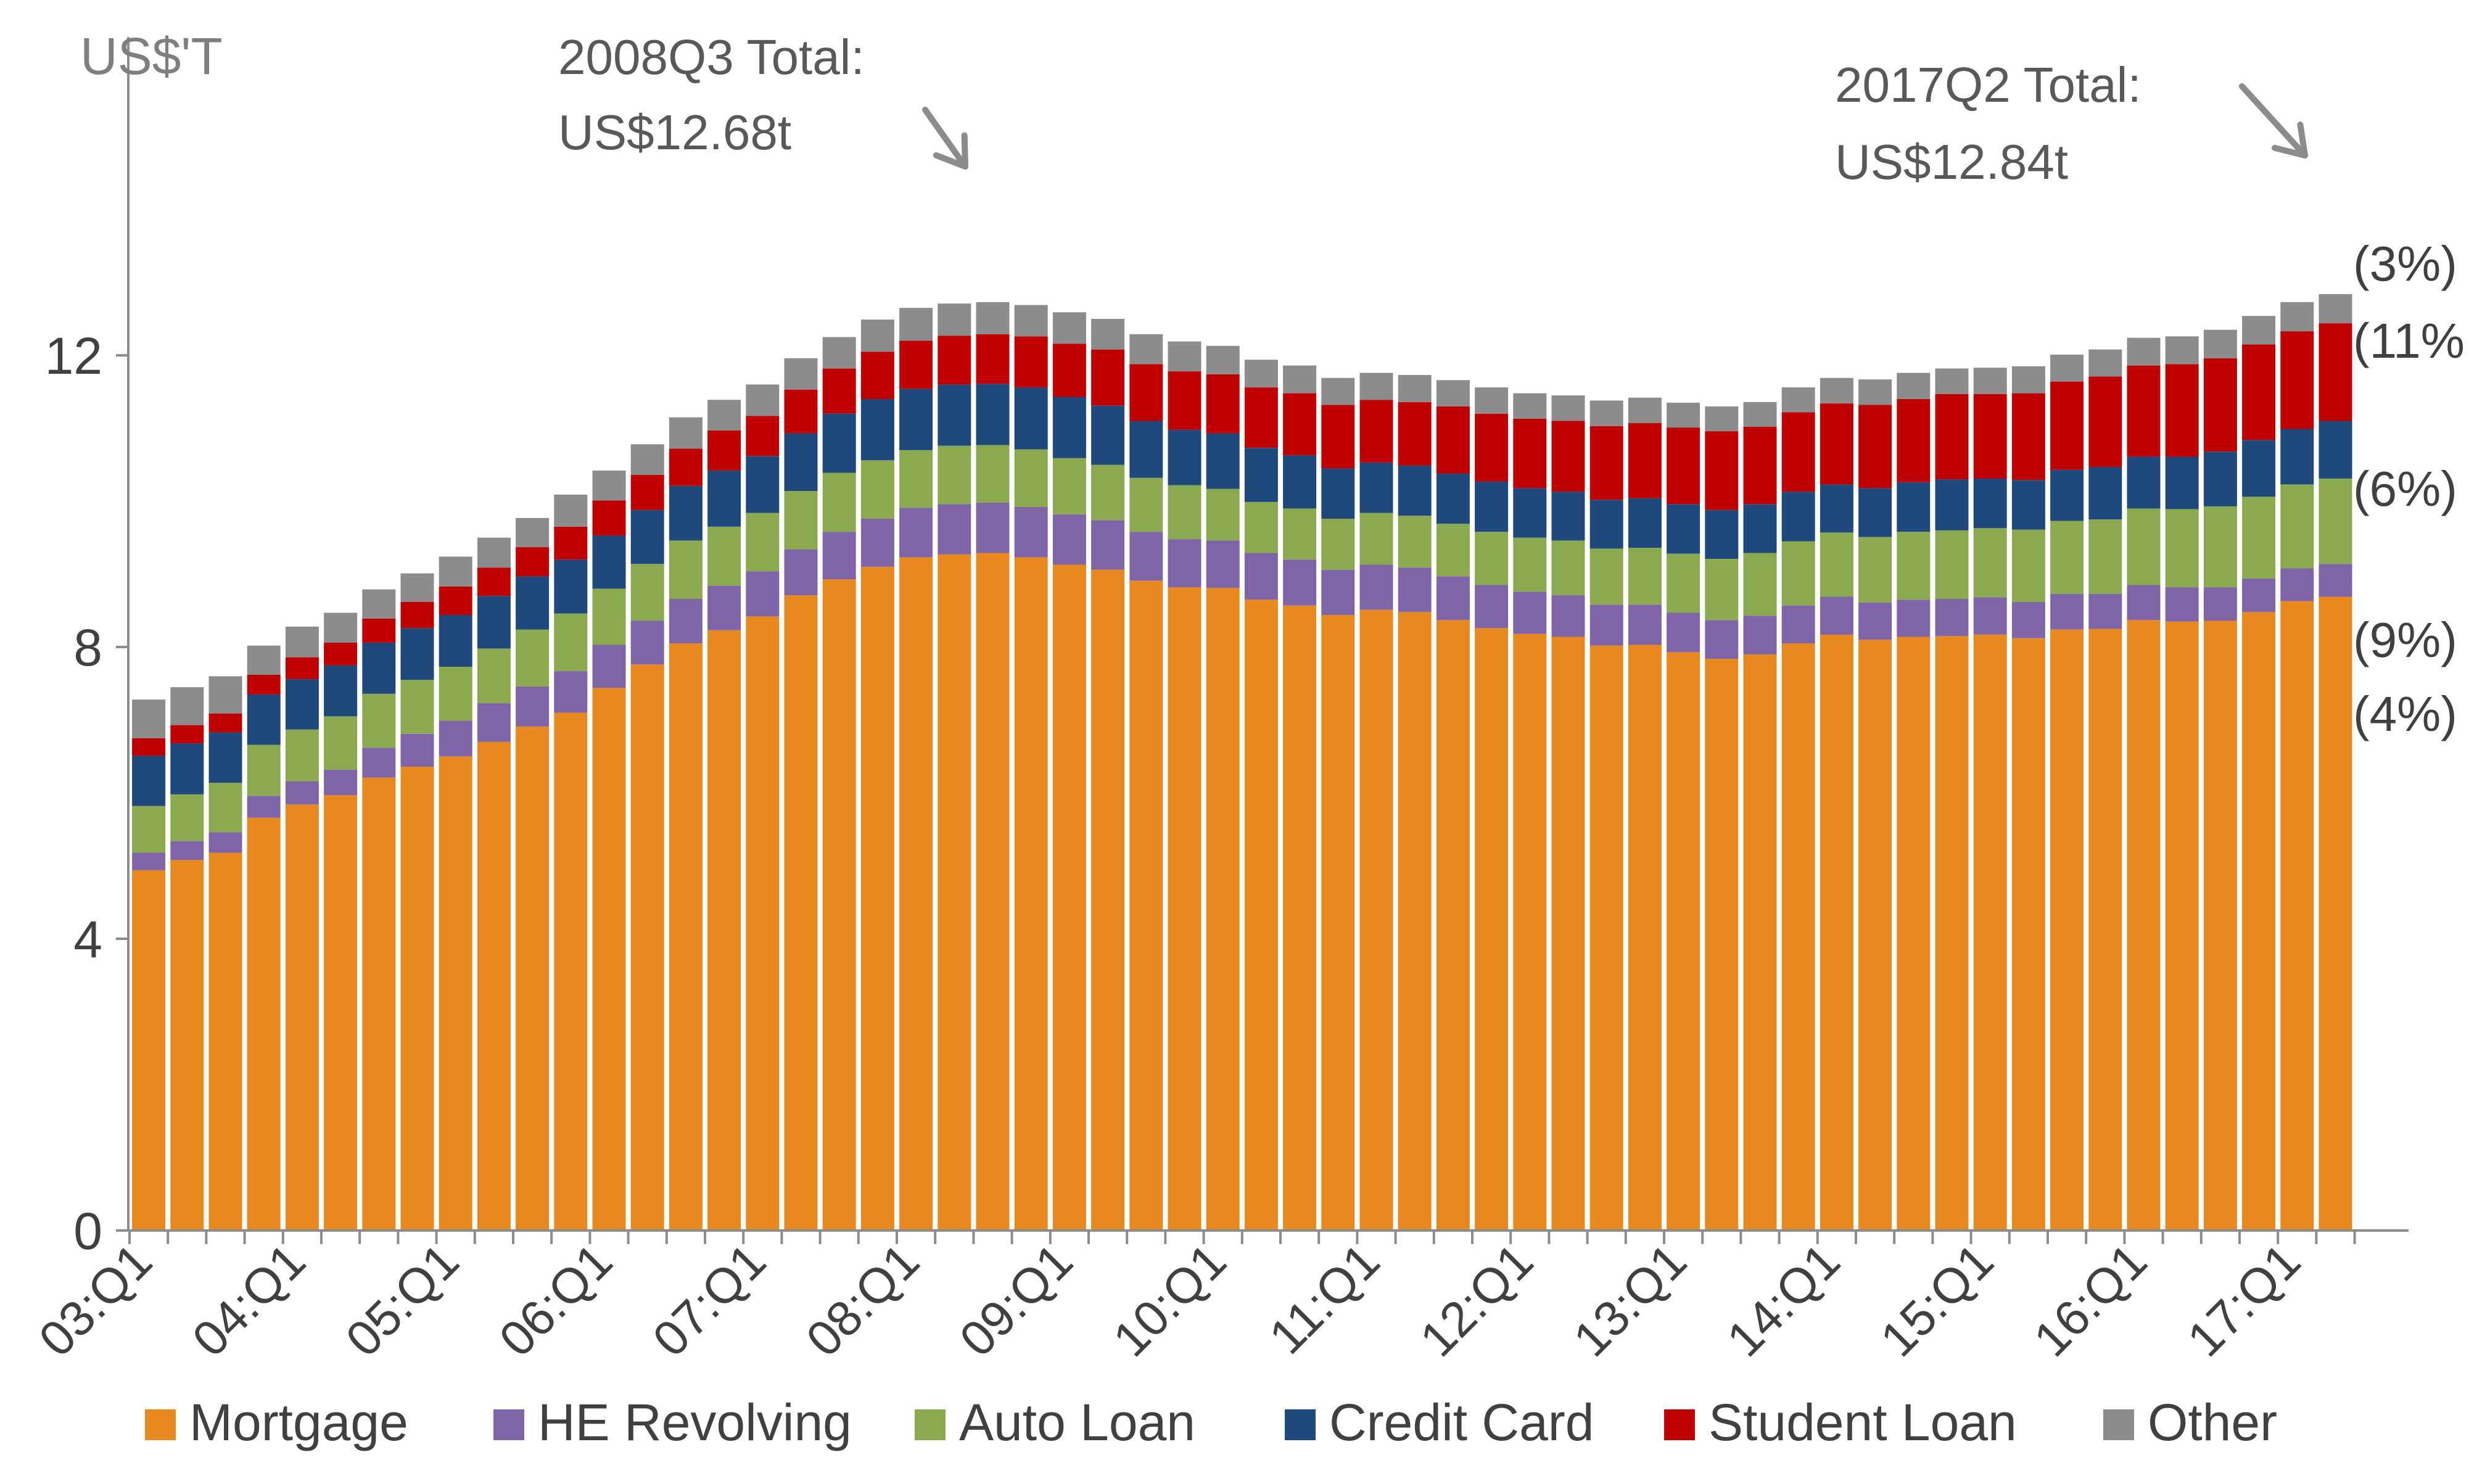 The width and height of the screenshot is (2469, 1484). I want to click on bar-auto-loan-2015Q3, so click(2067, 557).